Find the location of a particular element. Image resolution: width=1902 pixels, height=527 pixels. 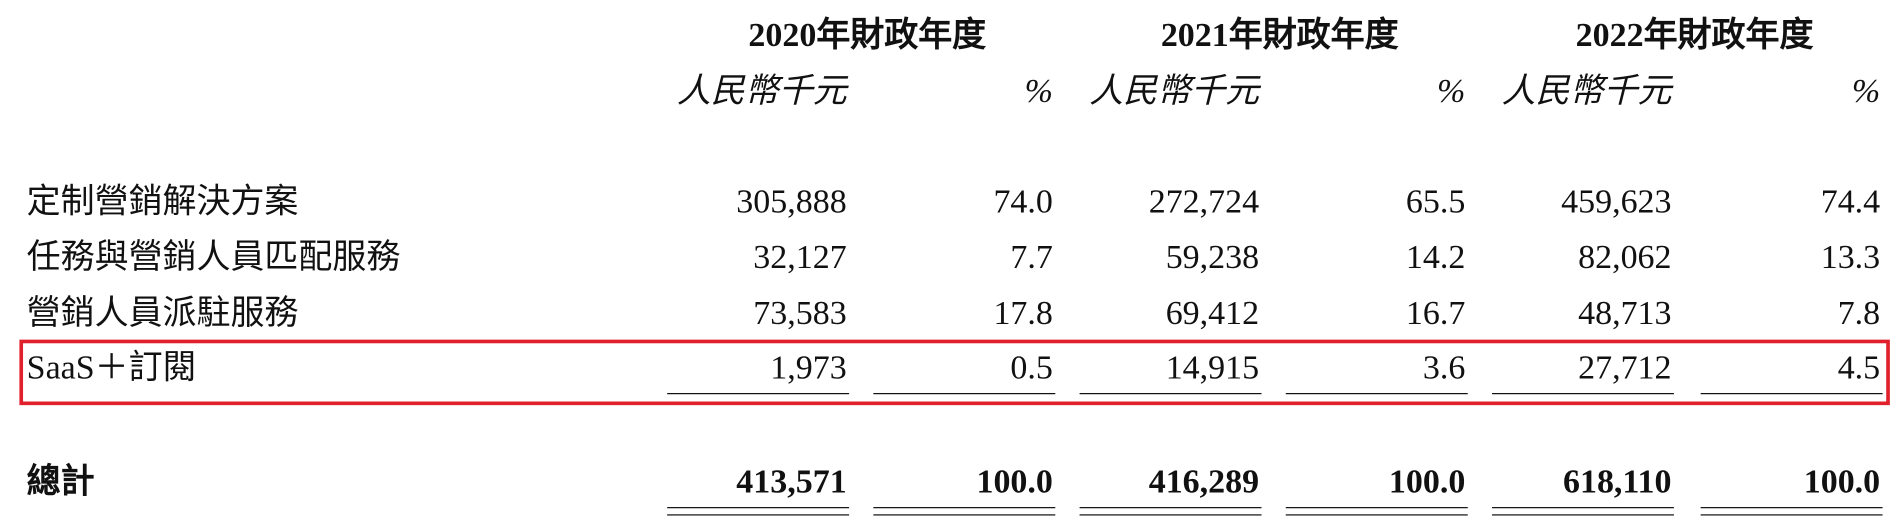

total-cell: 416,289 is located at coordinates (1204, 482).